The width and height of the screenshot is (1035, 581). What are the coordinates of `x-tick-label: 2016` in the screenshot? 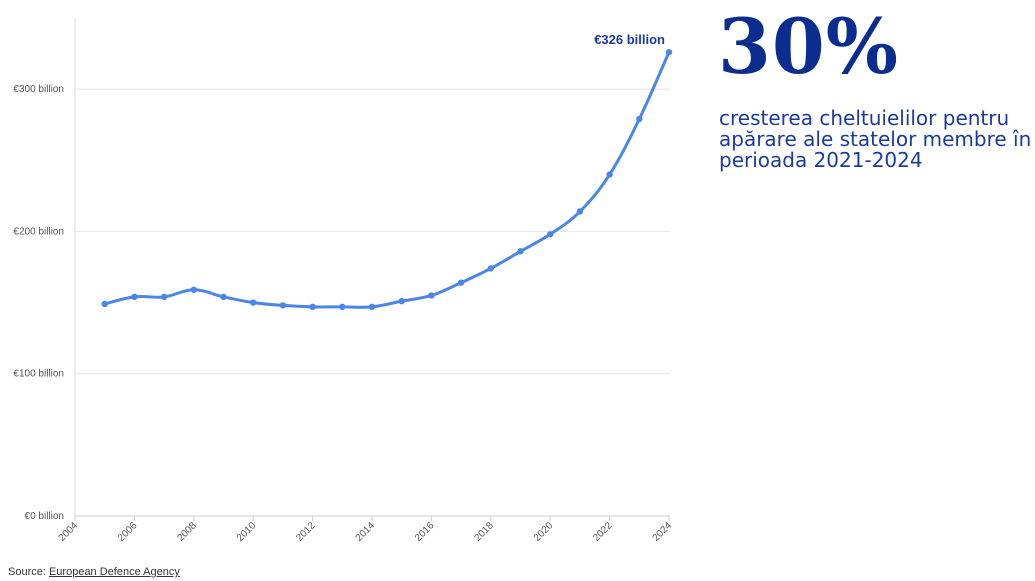 It's located at (425, 532).